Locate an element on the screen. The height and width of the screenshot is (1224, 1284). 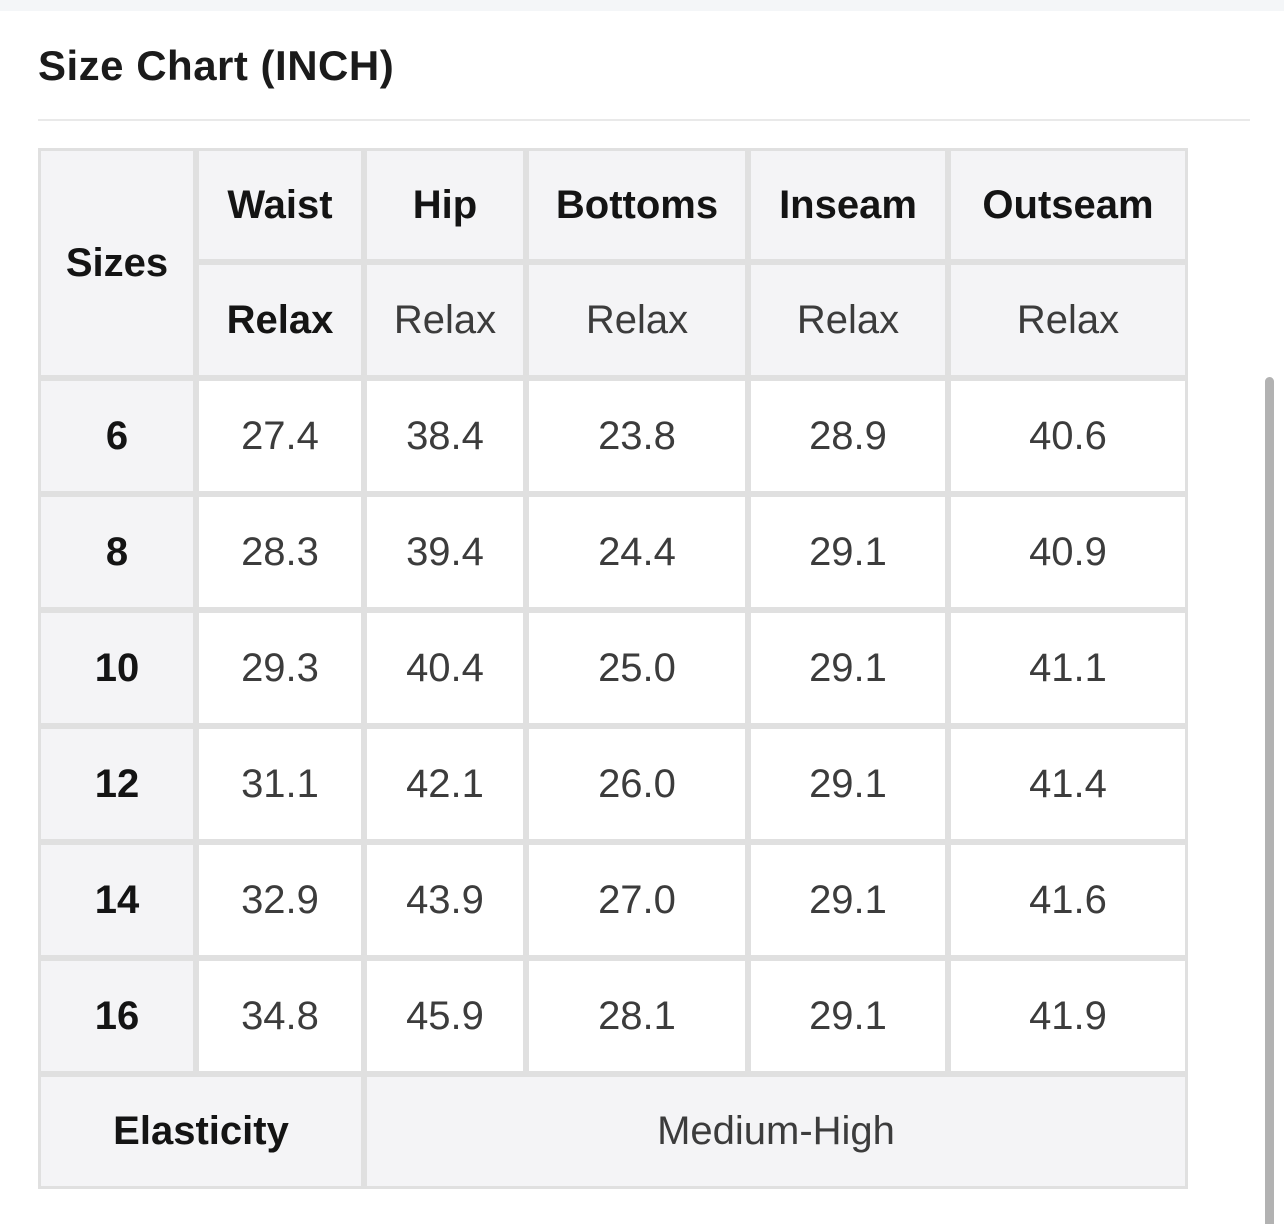
sizes-corner-header: Sizes is located at coordinates (117, 263).